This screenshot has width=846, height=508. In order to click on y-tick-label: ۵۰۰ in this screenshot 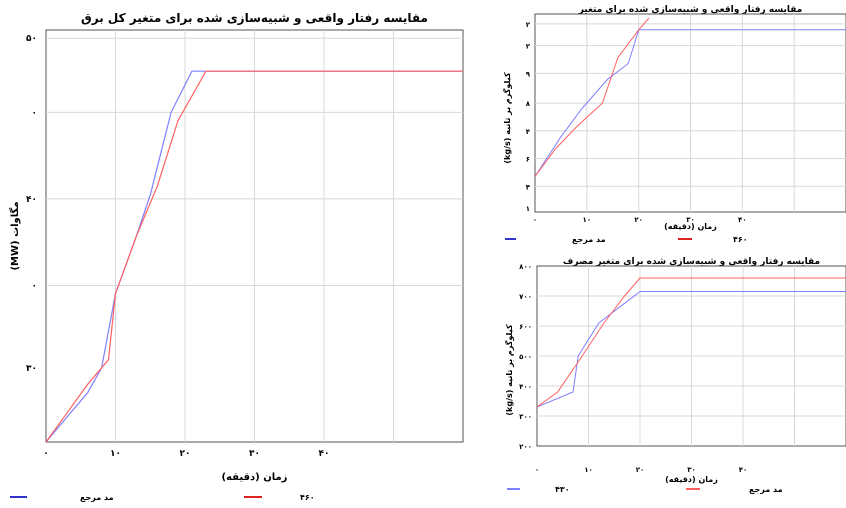, I will do `click(525, 357)`.